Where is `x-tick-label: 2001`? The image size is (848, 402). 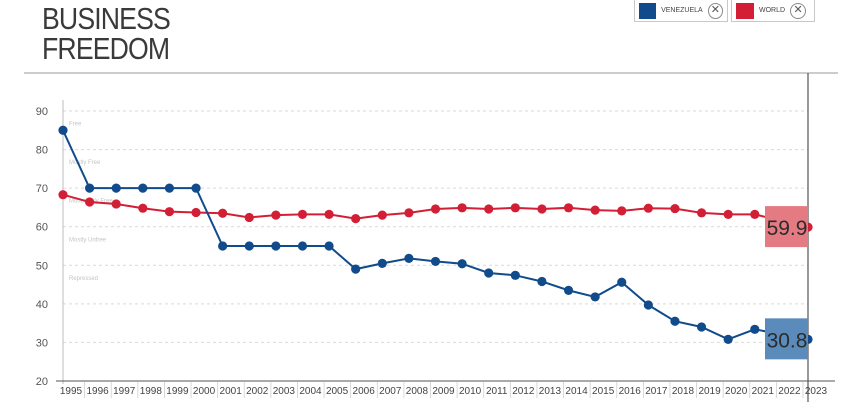 x-tick-label: 2001 is located at coordinates (231, 391).